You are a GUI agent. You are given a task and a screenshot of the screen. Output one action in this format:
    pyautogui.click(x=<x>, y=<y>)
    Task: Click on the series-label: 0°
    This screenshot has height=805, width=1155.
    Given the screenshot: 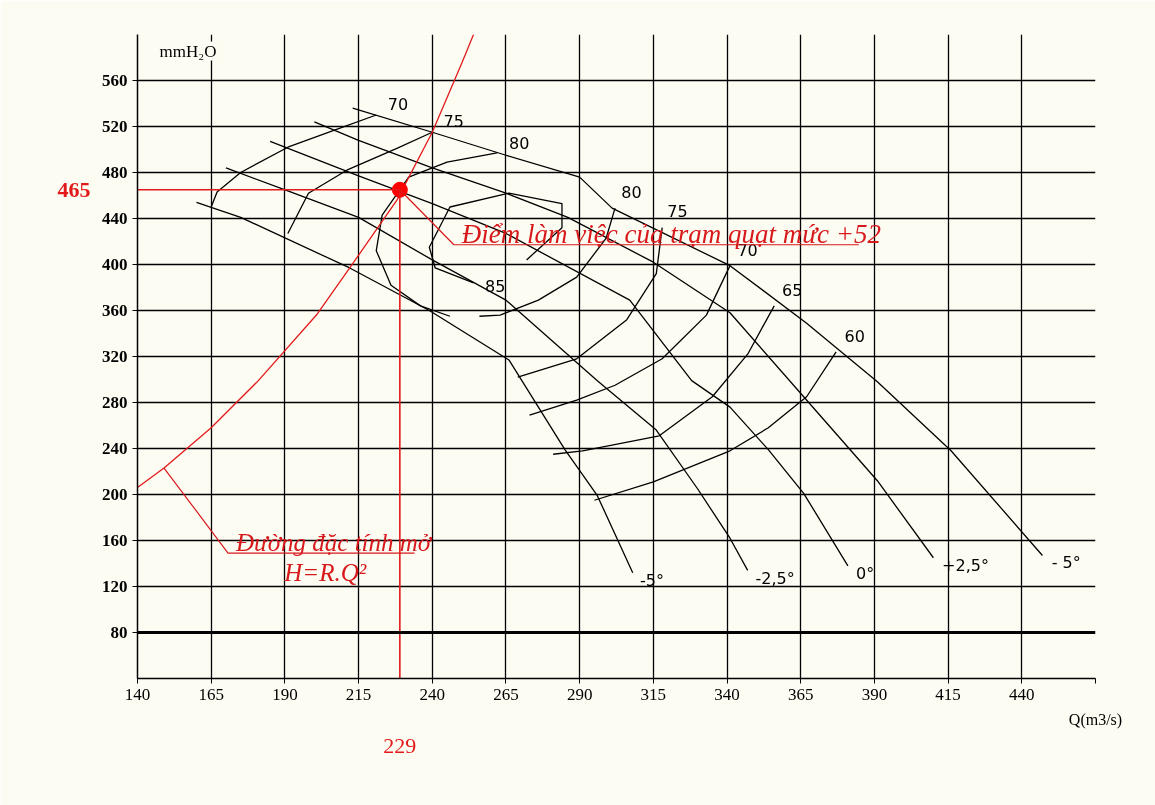 What is the action you would take?
    pyautogui.click(x=865, y=573)
    